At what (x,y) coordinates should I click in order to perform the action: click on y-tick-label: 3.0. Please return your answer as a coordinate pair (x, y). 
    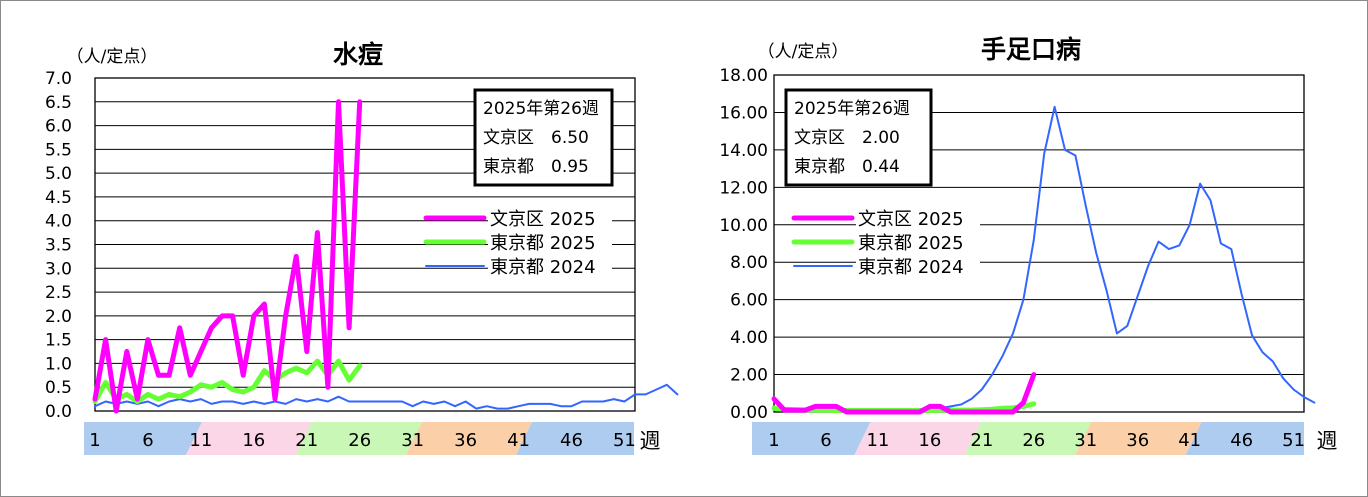
    Looking at the image, I should click on (58, 269).